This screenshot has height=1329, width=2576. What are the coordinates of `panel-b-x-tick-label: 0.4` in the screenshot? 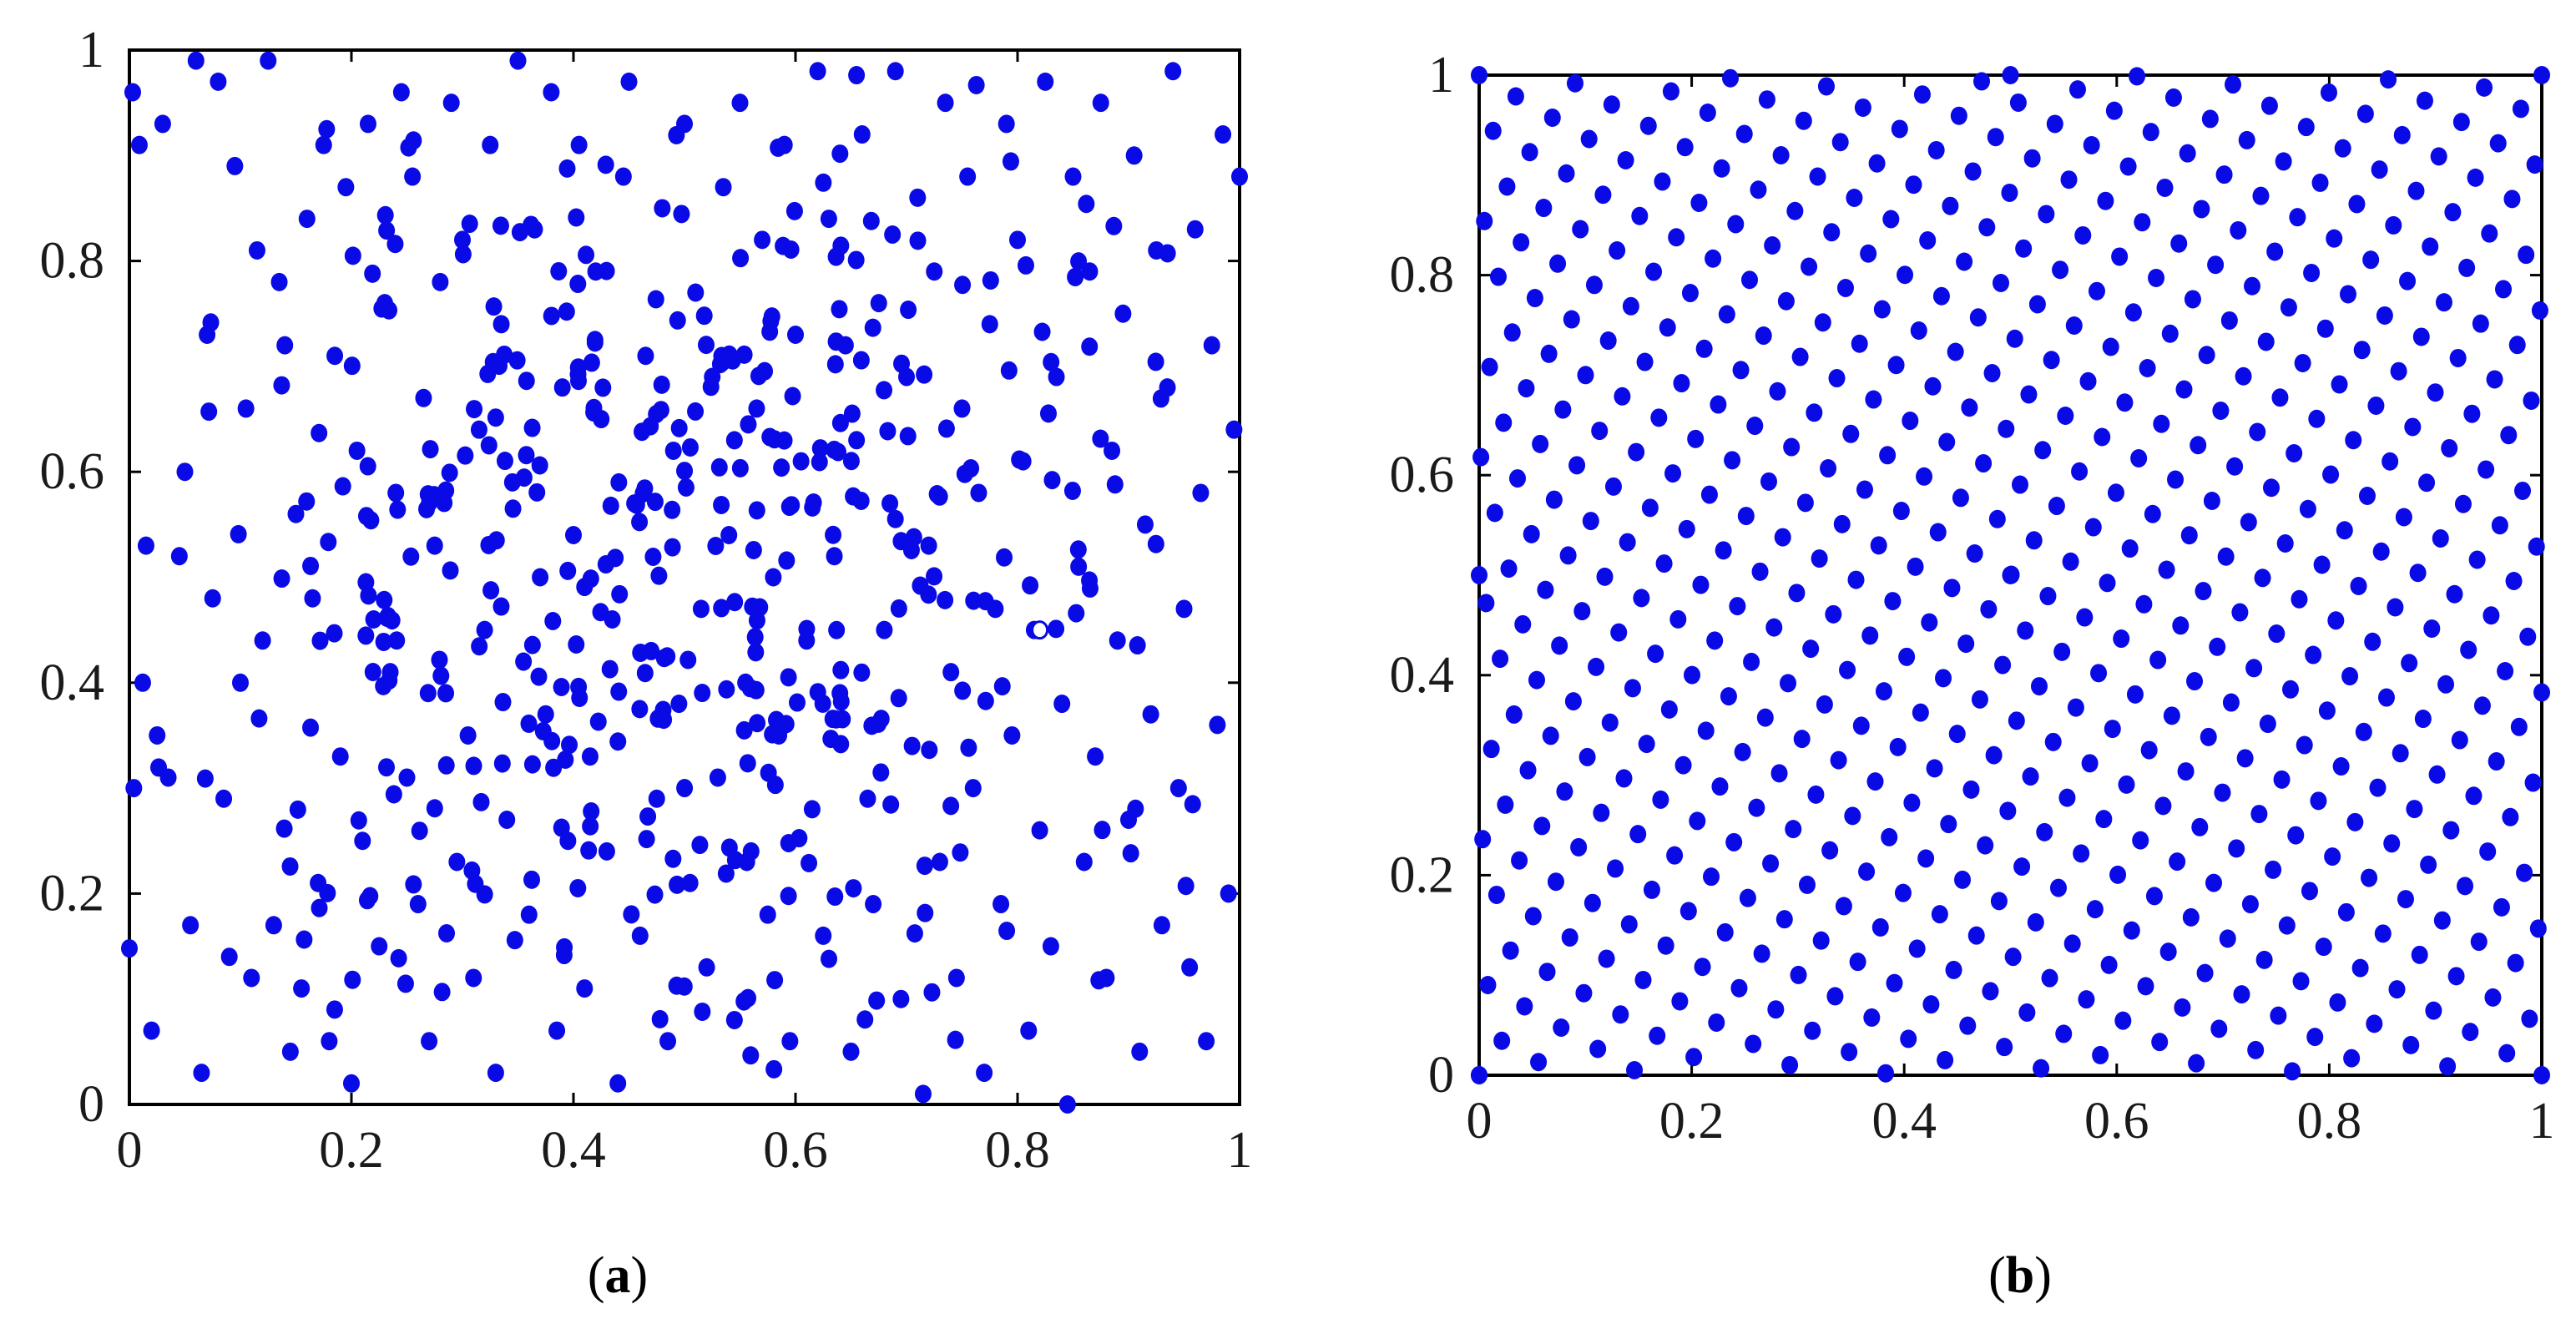 It's located at (1904, 1121).